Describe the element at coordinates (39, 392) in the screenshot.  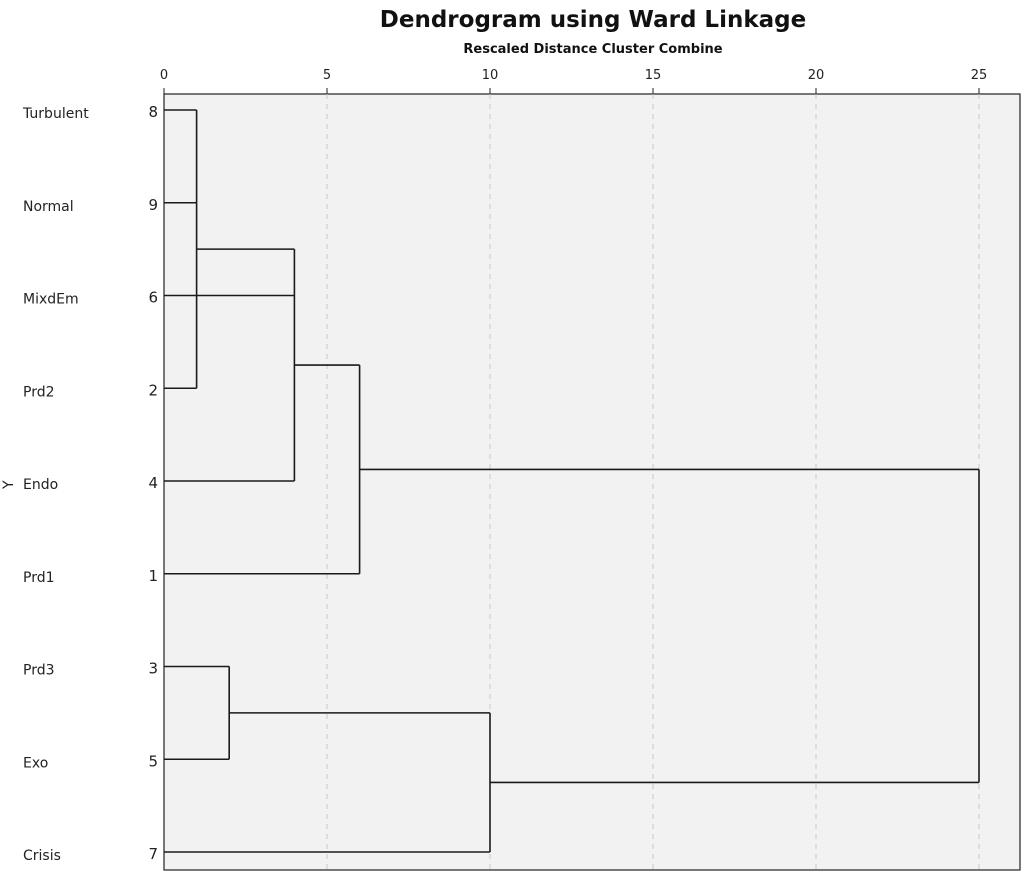
I see `leaf-label: Prd2` at that location.